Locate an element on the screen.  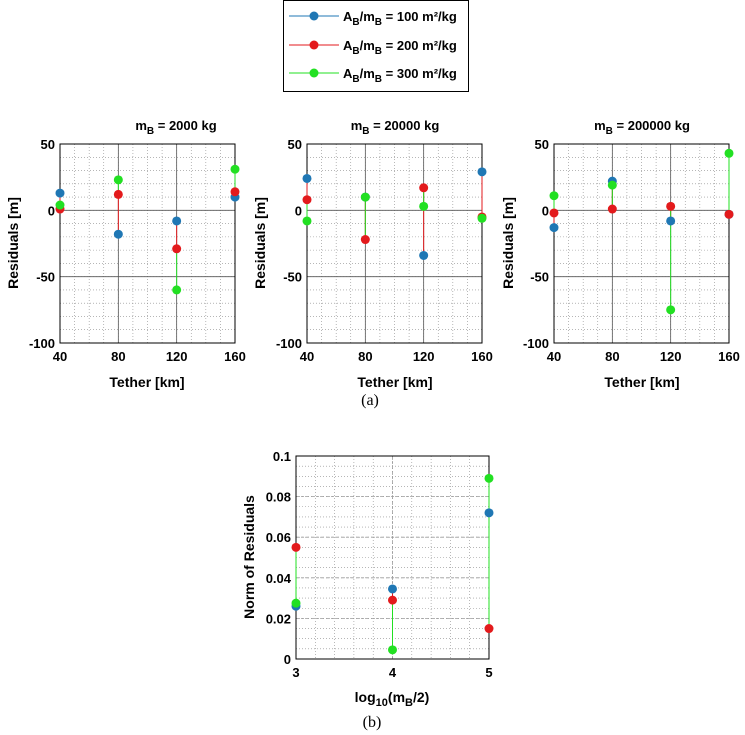
legend-entry-300: AB/mB = 300 m²/kg is located at coordinates (373, 75).